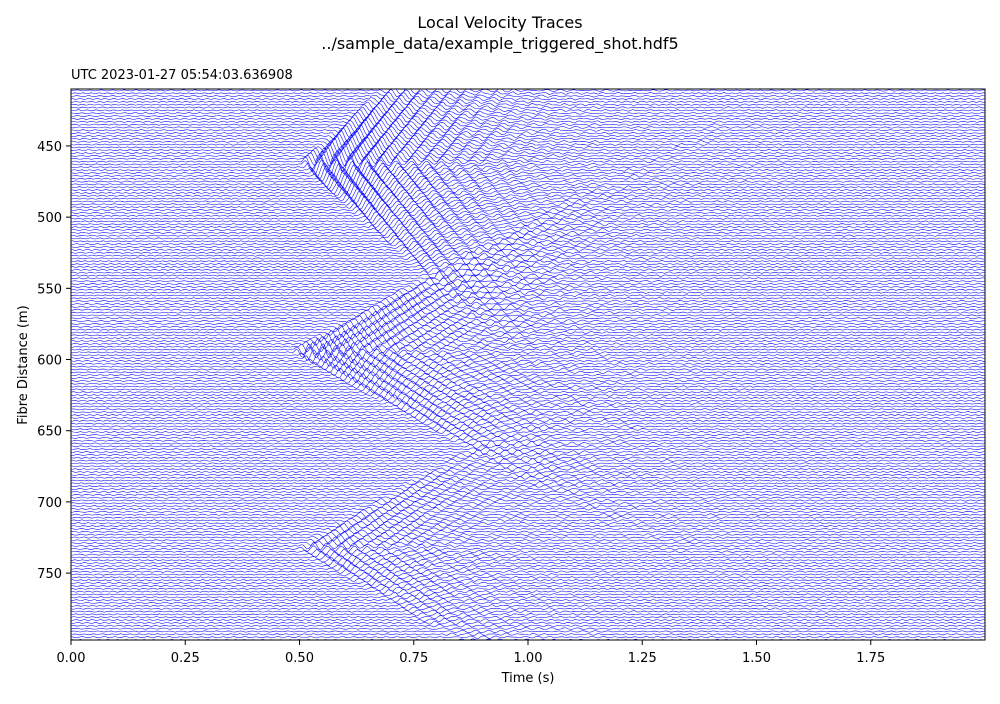  Describe the element at coordinates (870, 658) in the screenshot. I see `x-tick-label: 1.75` at that location.